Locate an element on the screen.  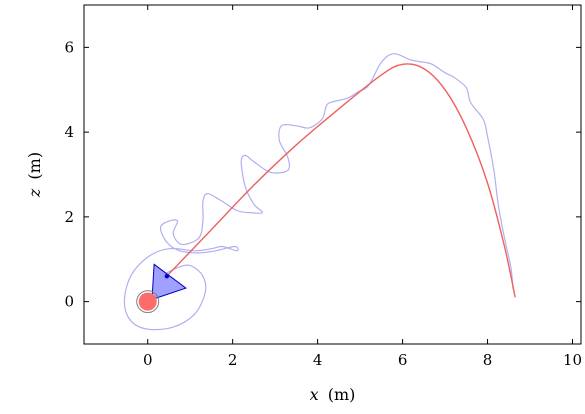
x-tick-label: 6 is located at coordinates (403, 360).